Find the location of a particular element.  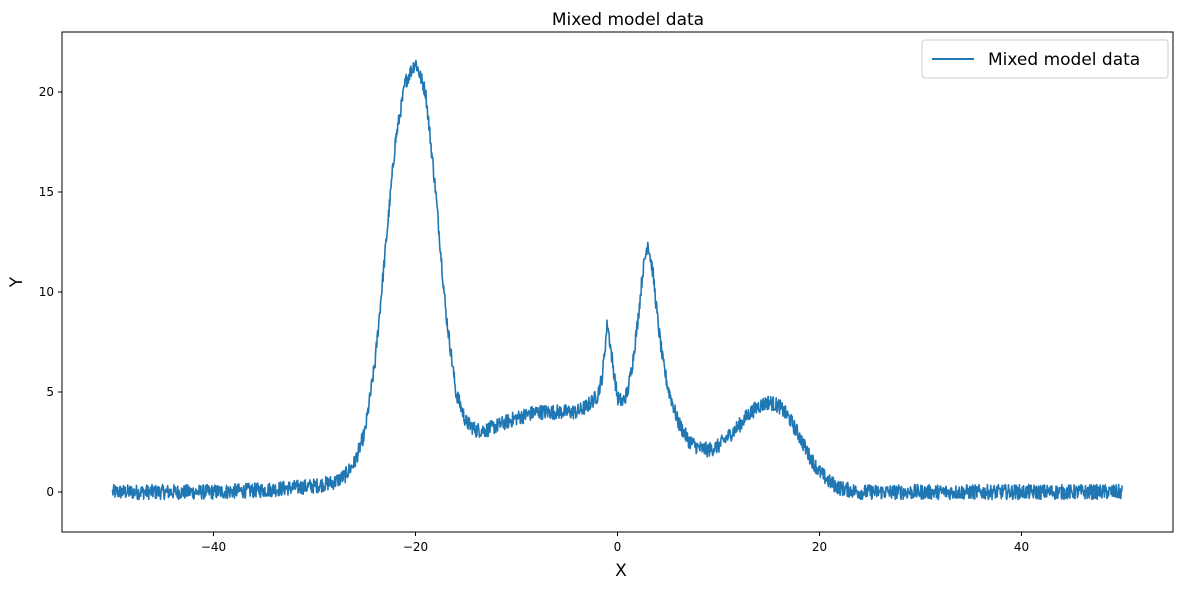

x-axis-label: X is located at coordinates (621, 571).